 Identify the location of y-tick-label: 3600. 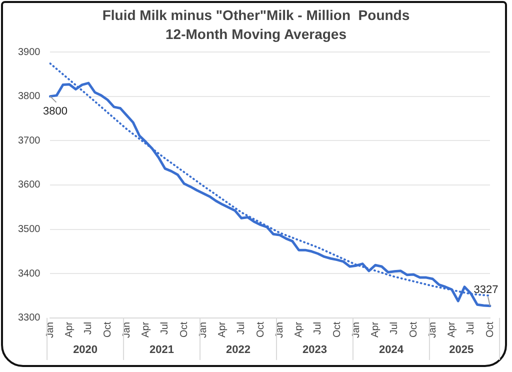
(29, 185).